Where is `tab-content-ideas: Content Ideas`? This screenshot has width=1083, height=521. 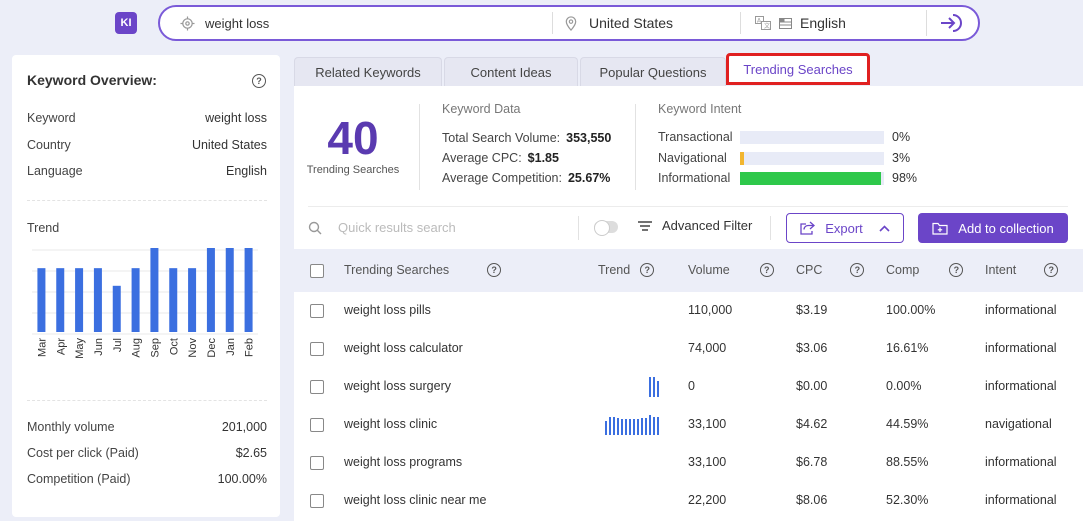
tab-content-ideas: Content Ideas is located at coordinates (511, 72).